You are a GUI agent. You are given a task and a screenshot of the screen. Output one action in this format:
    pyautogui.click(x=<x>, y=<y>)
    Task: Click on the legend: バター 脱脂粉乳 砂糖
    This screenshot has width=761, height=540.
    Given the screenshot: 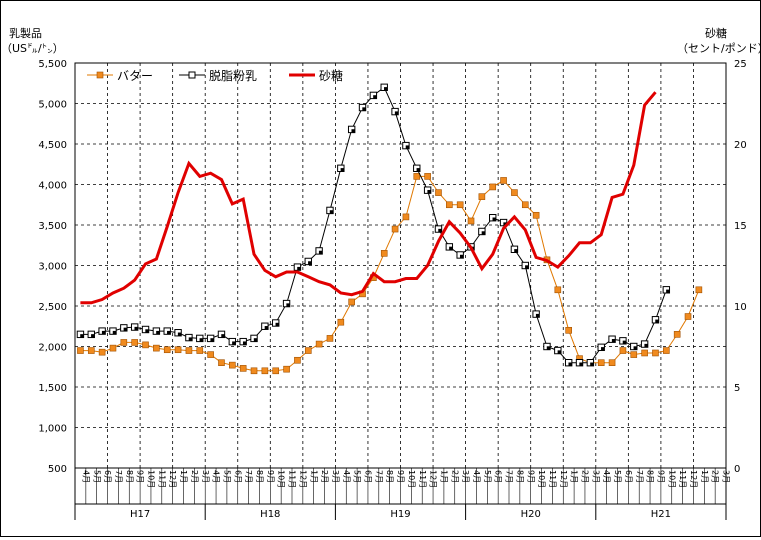 What is the action you would take?
    pyautogui.click(x=215, y=75)
    